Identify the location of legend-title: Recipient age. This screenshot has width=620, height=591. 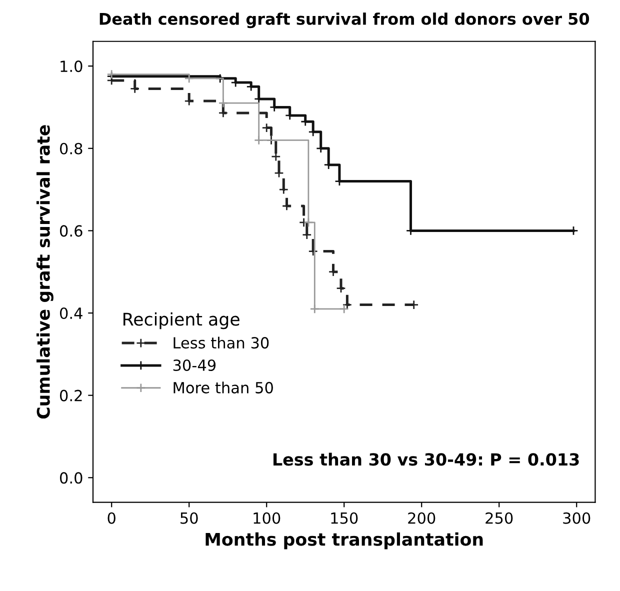
(182, 321).